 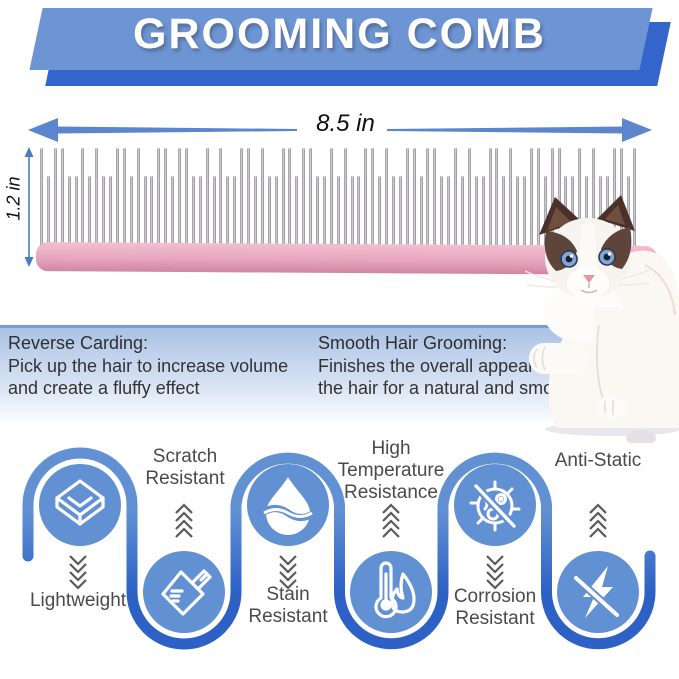 I want to click on no-germ-icon, so click(x=495, y=506).